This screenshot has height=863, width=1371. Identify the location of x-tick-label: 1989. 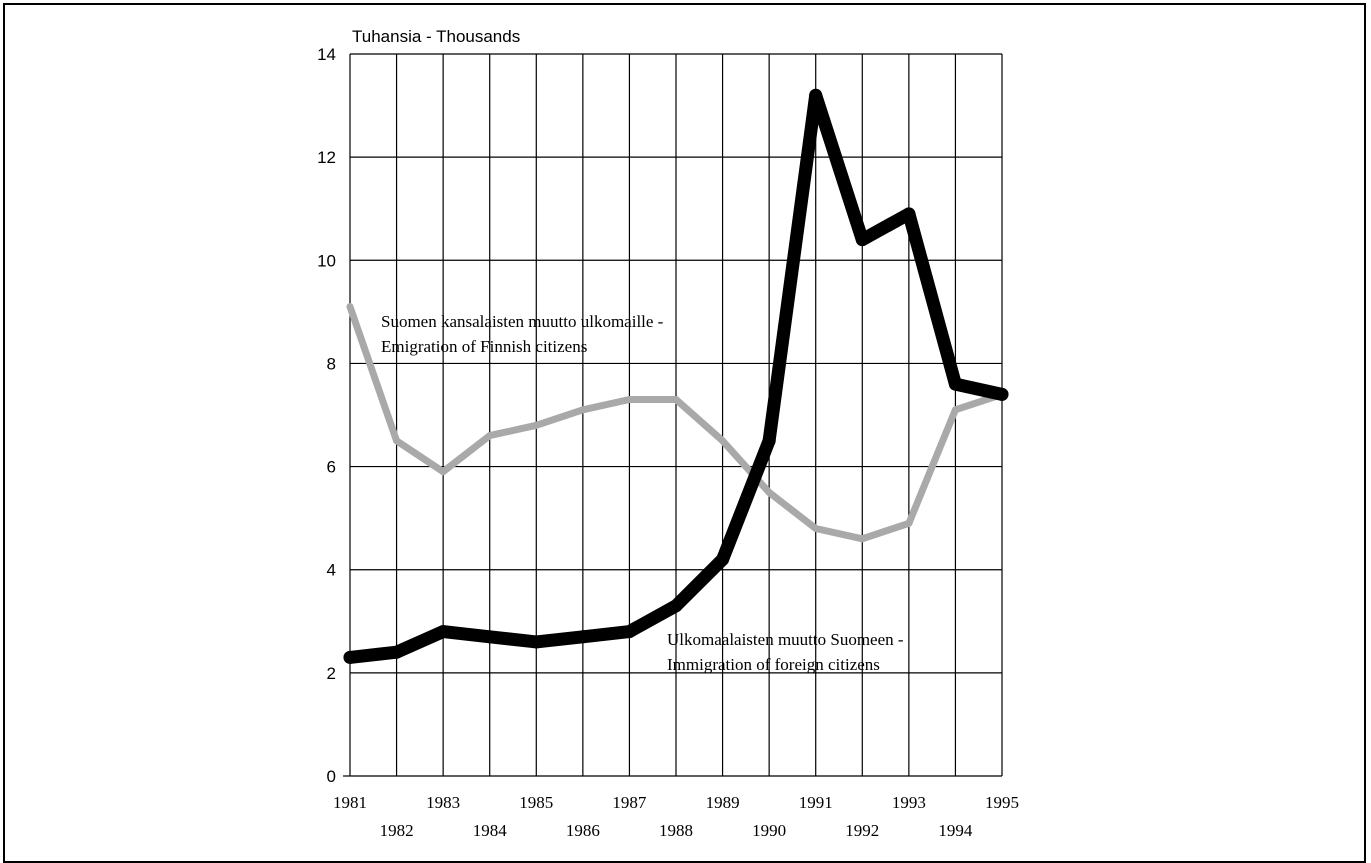
(723, 802).